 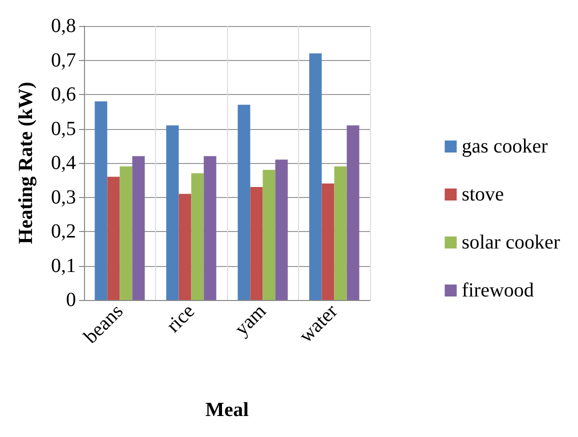 I want to click on y-tick-label: 0,7, so click(x=63, y=60).